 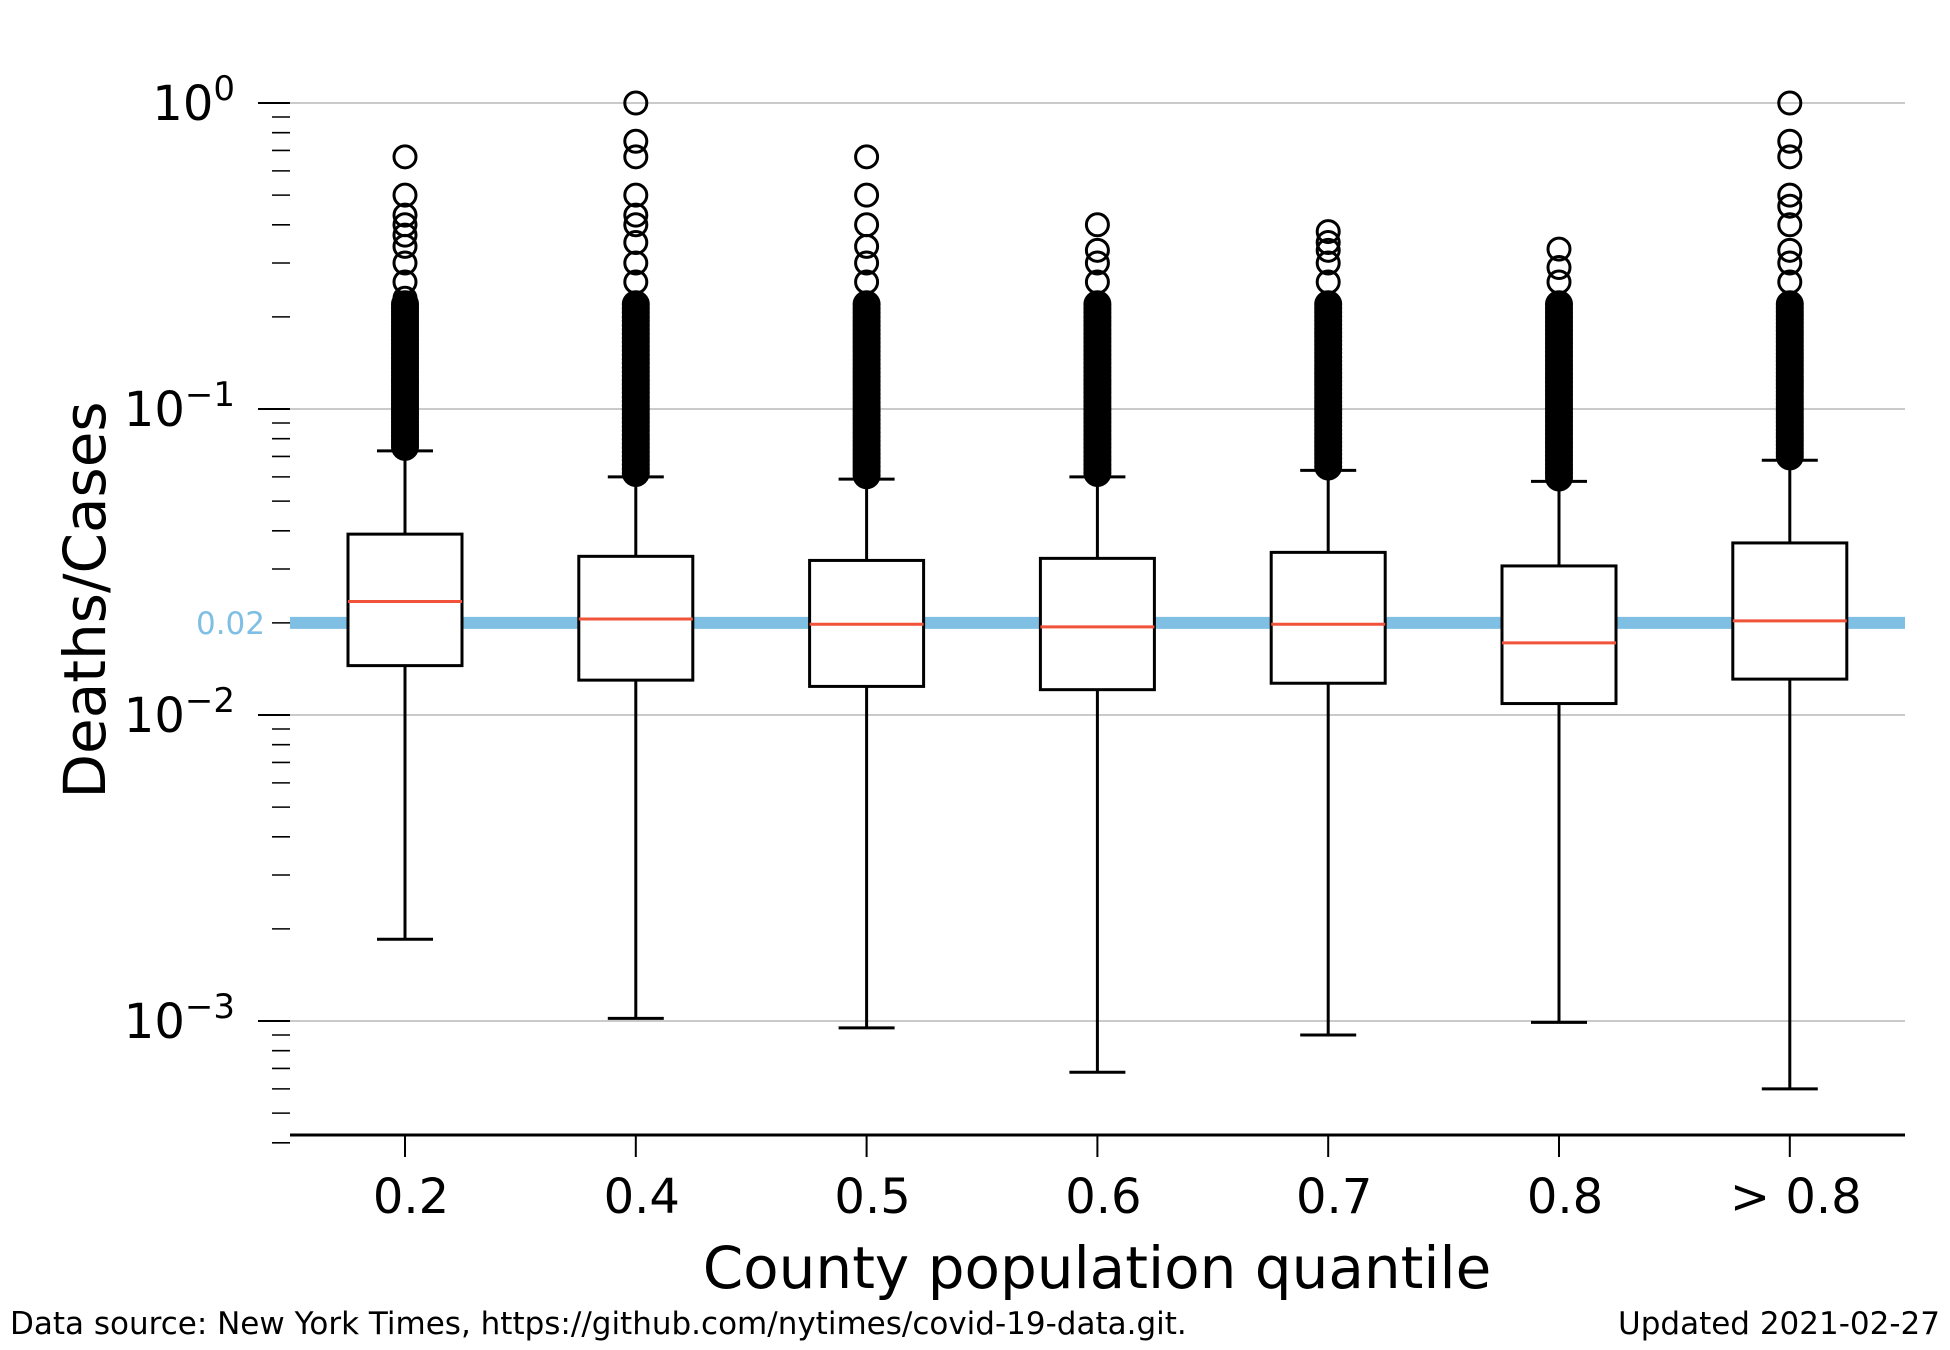 I want to click on updated-date: Updated 2021-02-27, so click(x=1779, y=1324).